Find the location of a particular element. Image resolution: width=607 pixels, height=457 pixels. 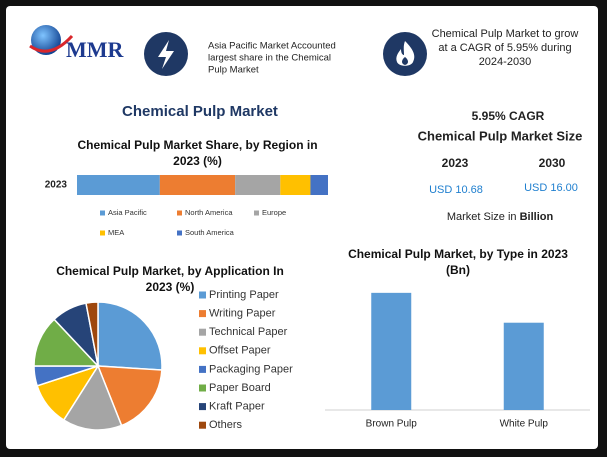

legend-label: Paper Board is located at coordinates (240, 388).